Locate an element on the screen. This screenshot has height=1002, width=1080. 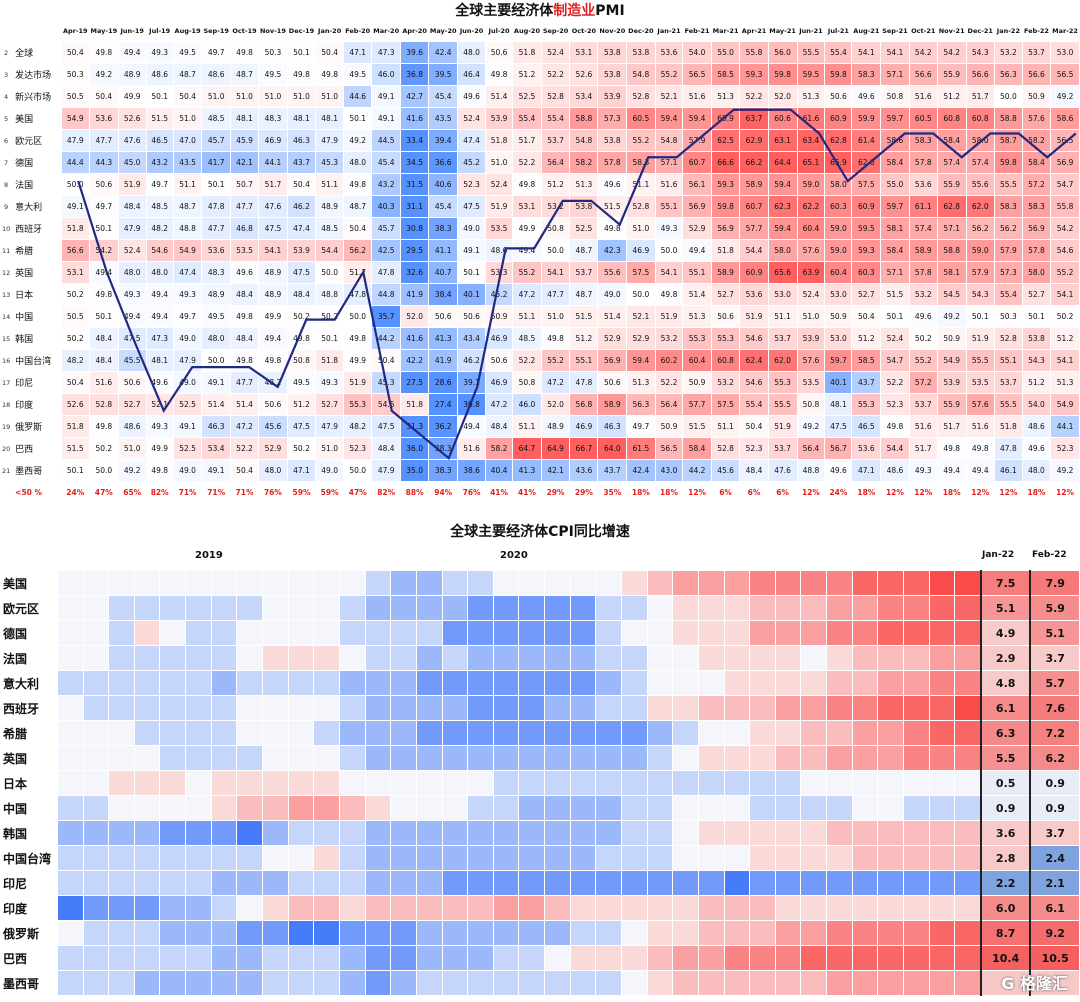
pmi-month-header: Sep-21 is located at coordinates (895, 31).